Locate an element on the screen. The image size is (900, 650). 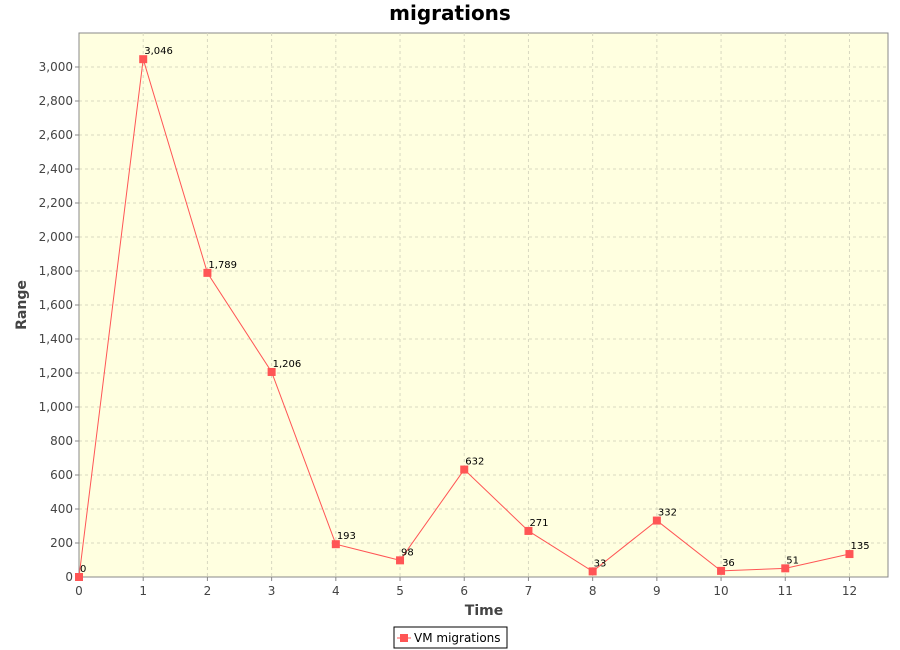
legend-label: VM migrations is located at coordinates (457, 638).